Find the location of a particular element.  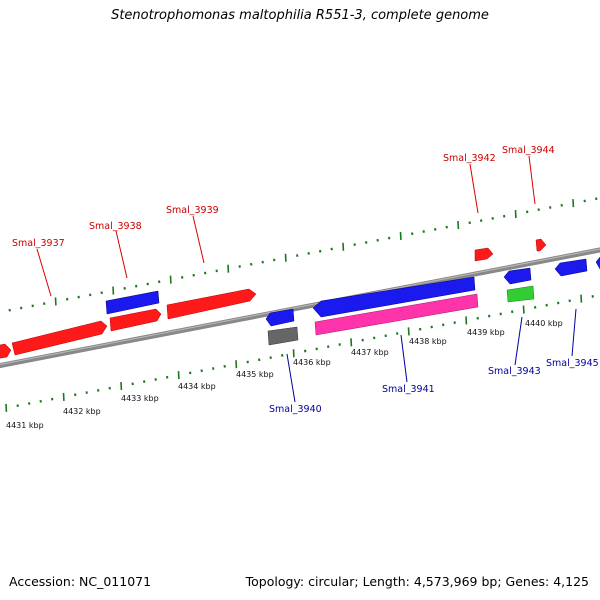

scale-label: 4435 kbp is located at coordinates (255, 374).